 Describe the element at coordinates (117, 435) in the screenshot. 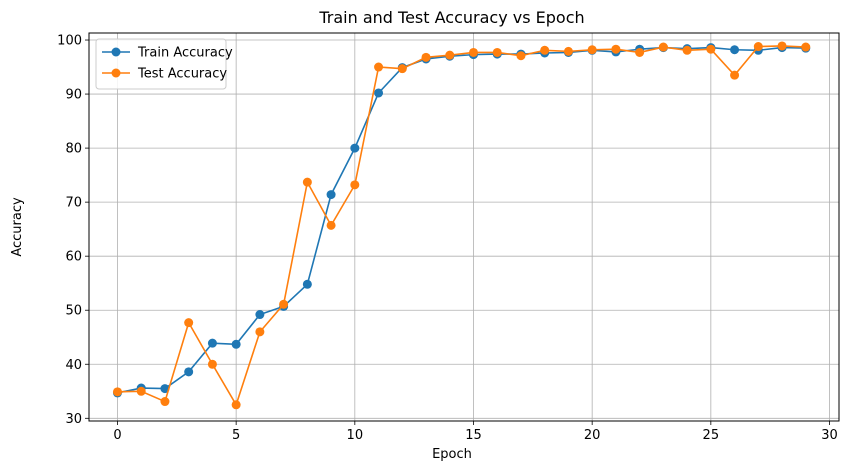

I see `x-tick-label: 0` at that location.